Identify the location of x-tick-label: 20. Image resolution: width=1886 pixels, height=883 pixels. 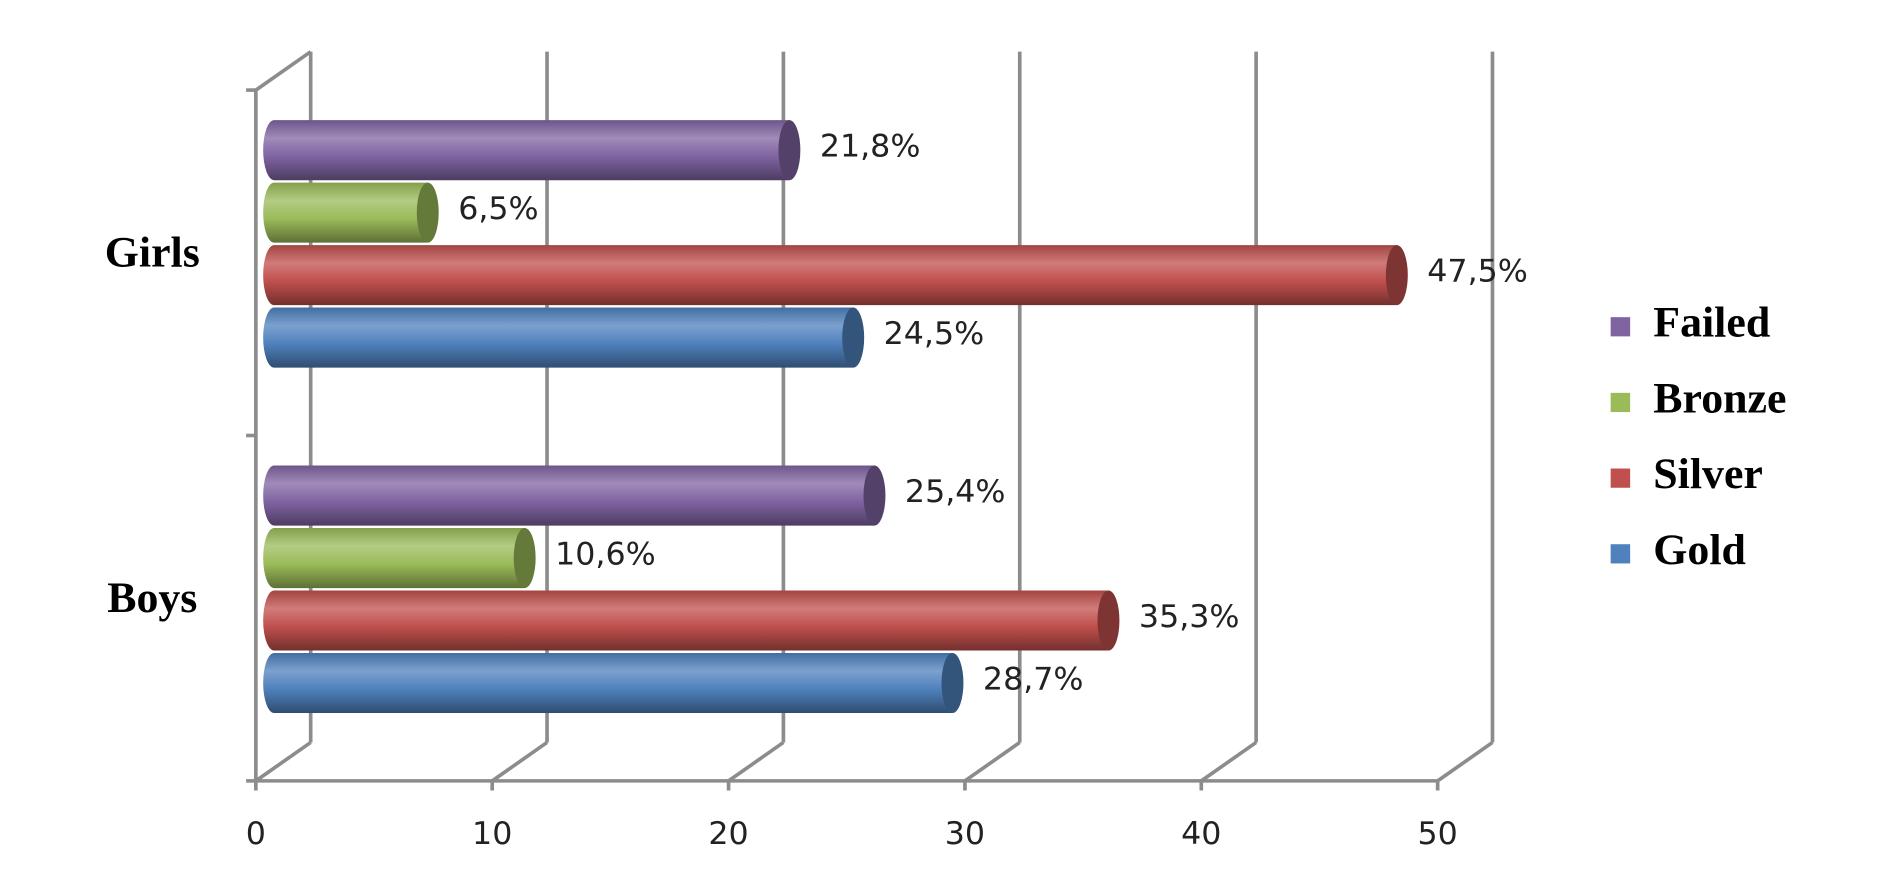
(728, 834).